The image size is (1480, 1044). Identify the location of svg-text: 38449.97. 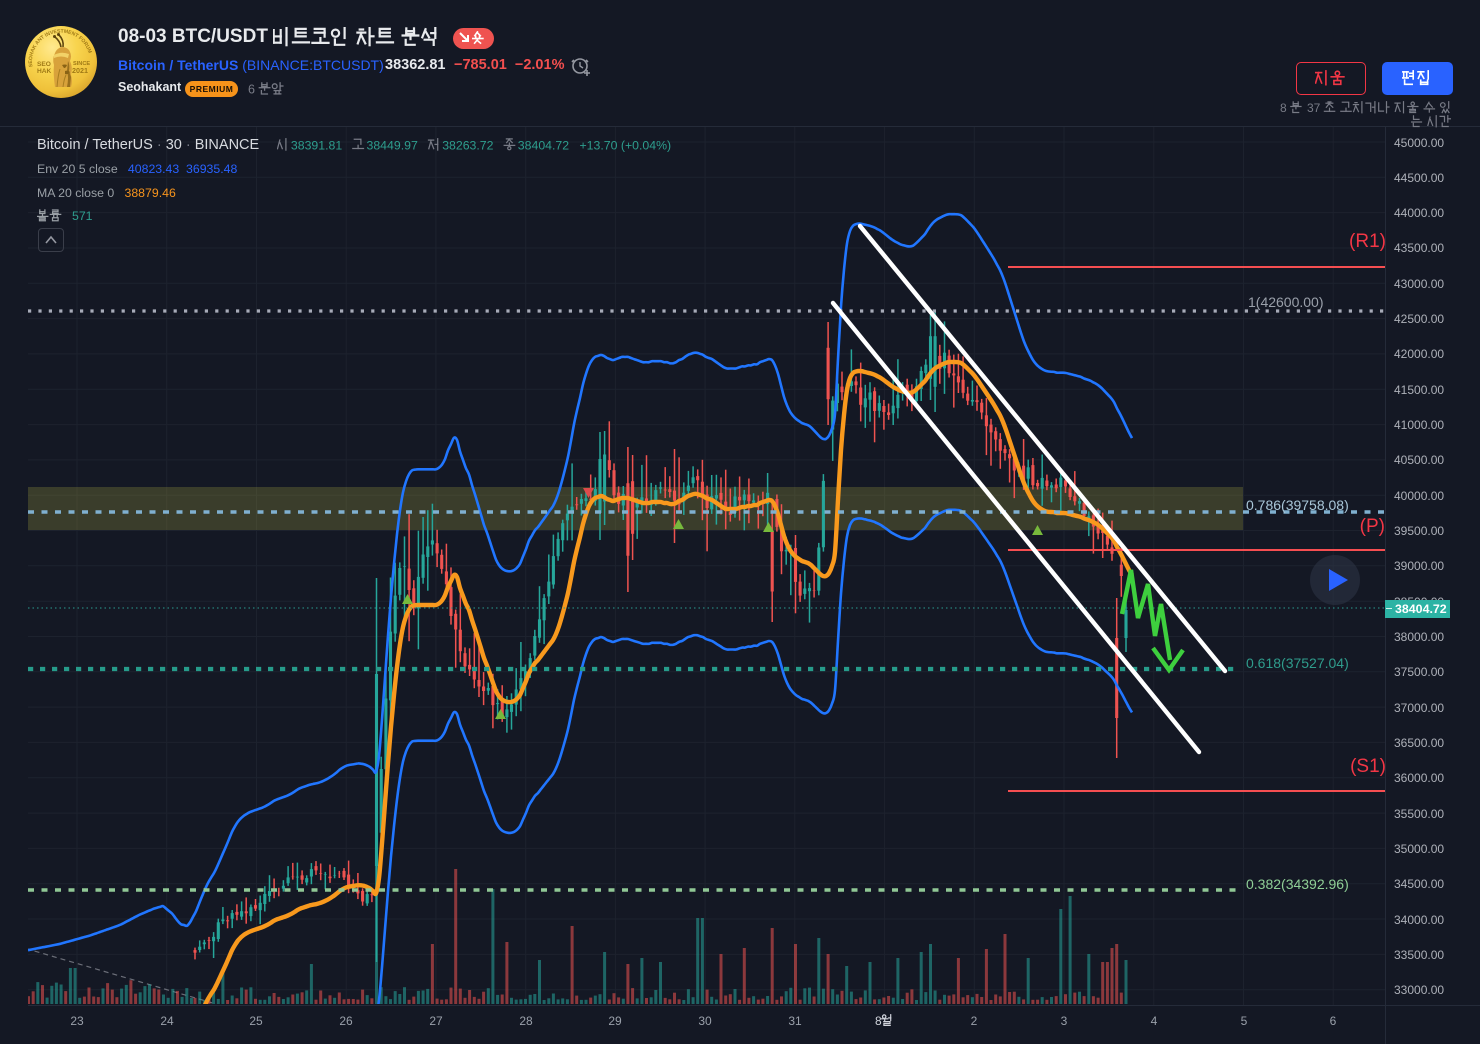
(392, 145).